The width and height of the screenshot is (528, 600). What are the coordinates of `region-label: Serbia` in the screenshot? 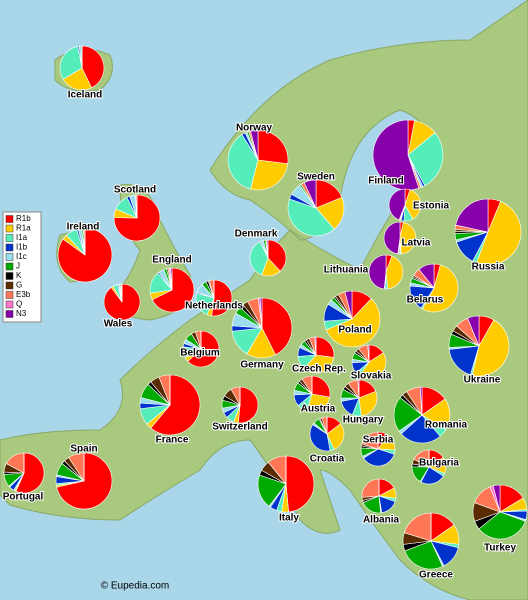 It's located at (378, 440).